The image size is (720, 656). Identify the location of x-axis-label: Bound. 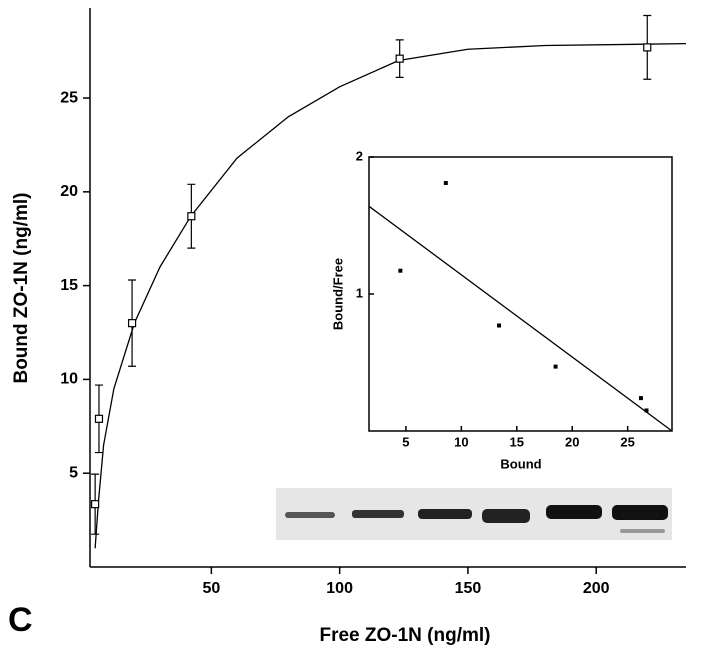
(520, 463).